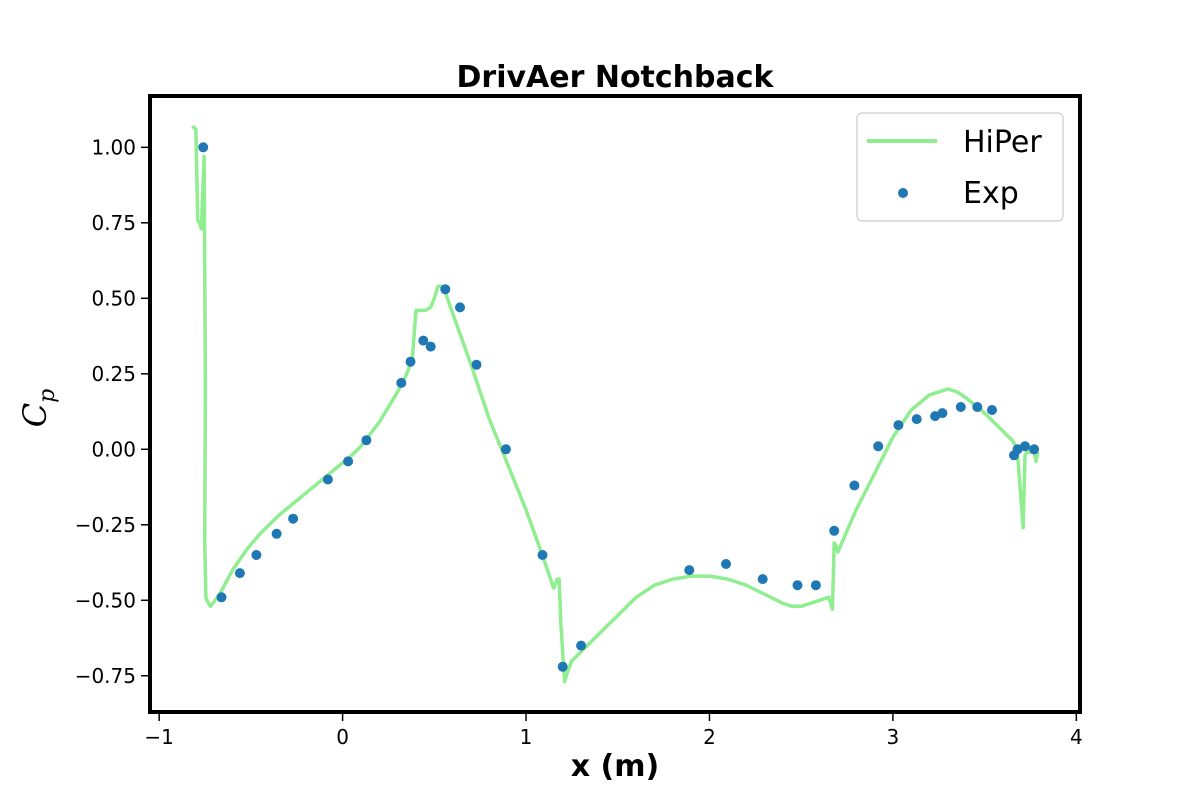 The image size is (1200, 800). I want to click on legend-label-hiper: HiPer, so click(1002, 142).